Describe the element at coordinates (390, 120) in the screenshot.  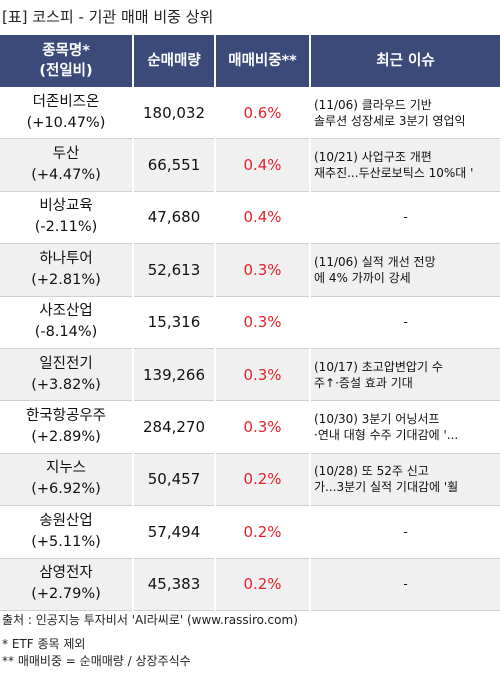
I see `issue-line-2: 솔루션 성장세로 3분기 영업익` at that location.